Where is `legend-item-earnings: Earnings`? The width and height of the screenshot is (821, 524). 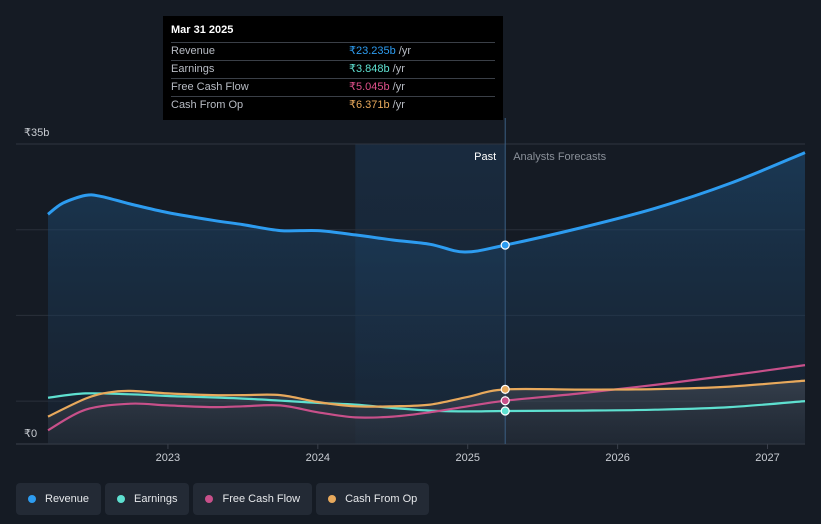 legend-item-earnings: Earnings is located at coordinates (147, 499).